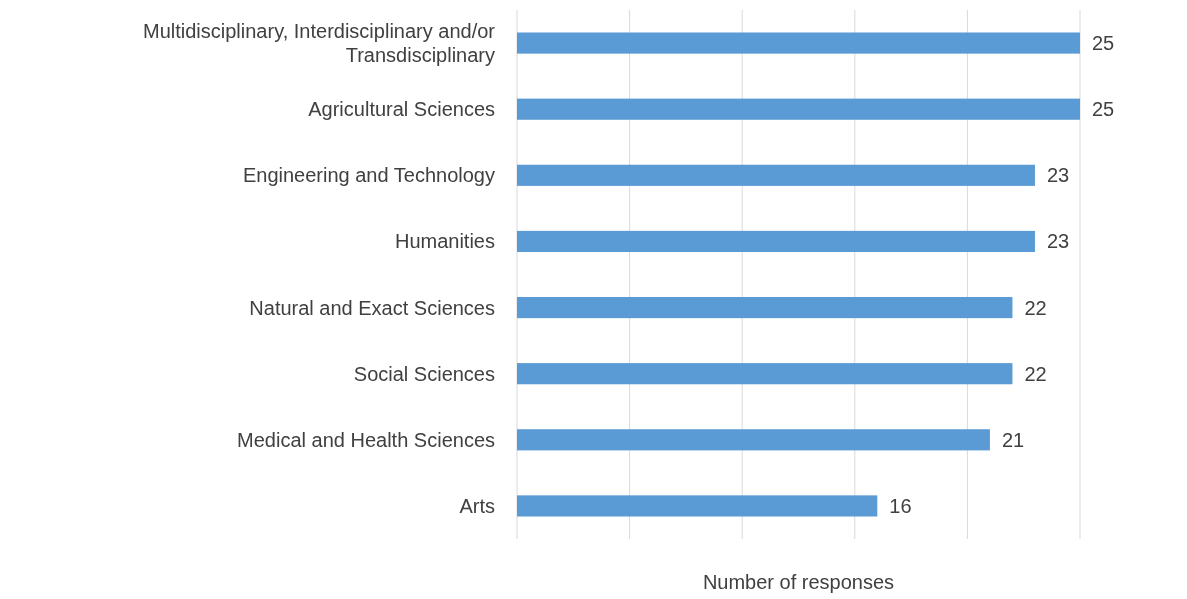 The width and height of the screenshot is (1187, 599). What do you see at coordinates (368, 175) in the screenshot?
I see `y-tick-label: Engineering and Technology` at bounding box center [368, 175].